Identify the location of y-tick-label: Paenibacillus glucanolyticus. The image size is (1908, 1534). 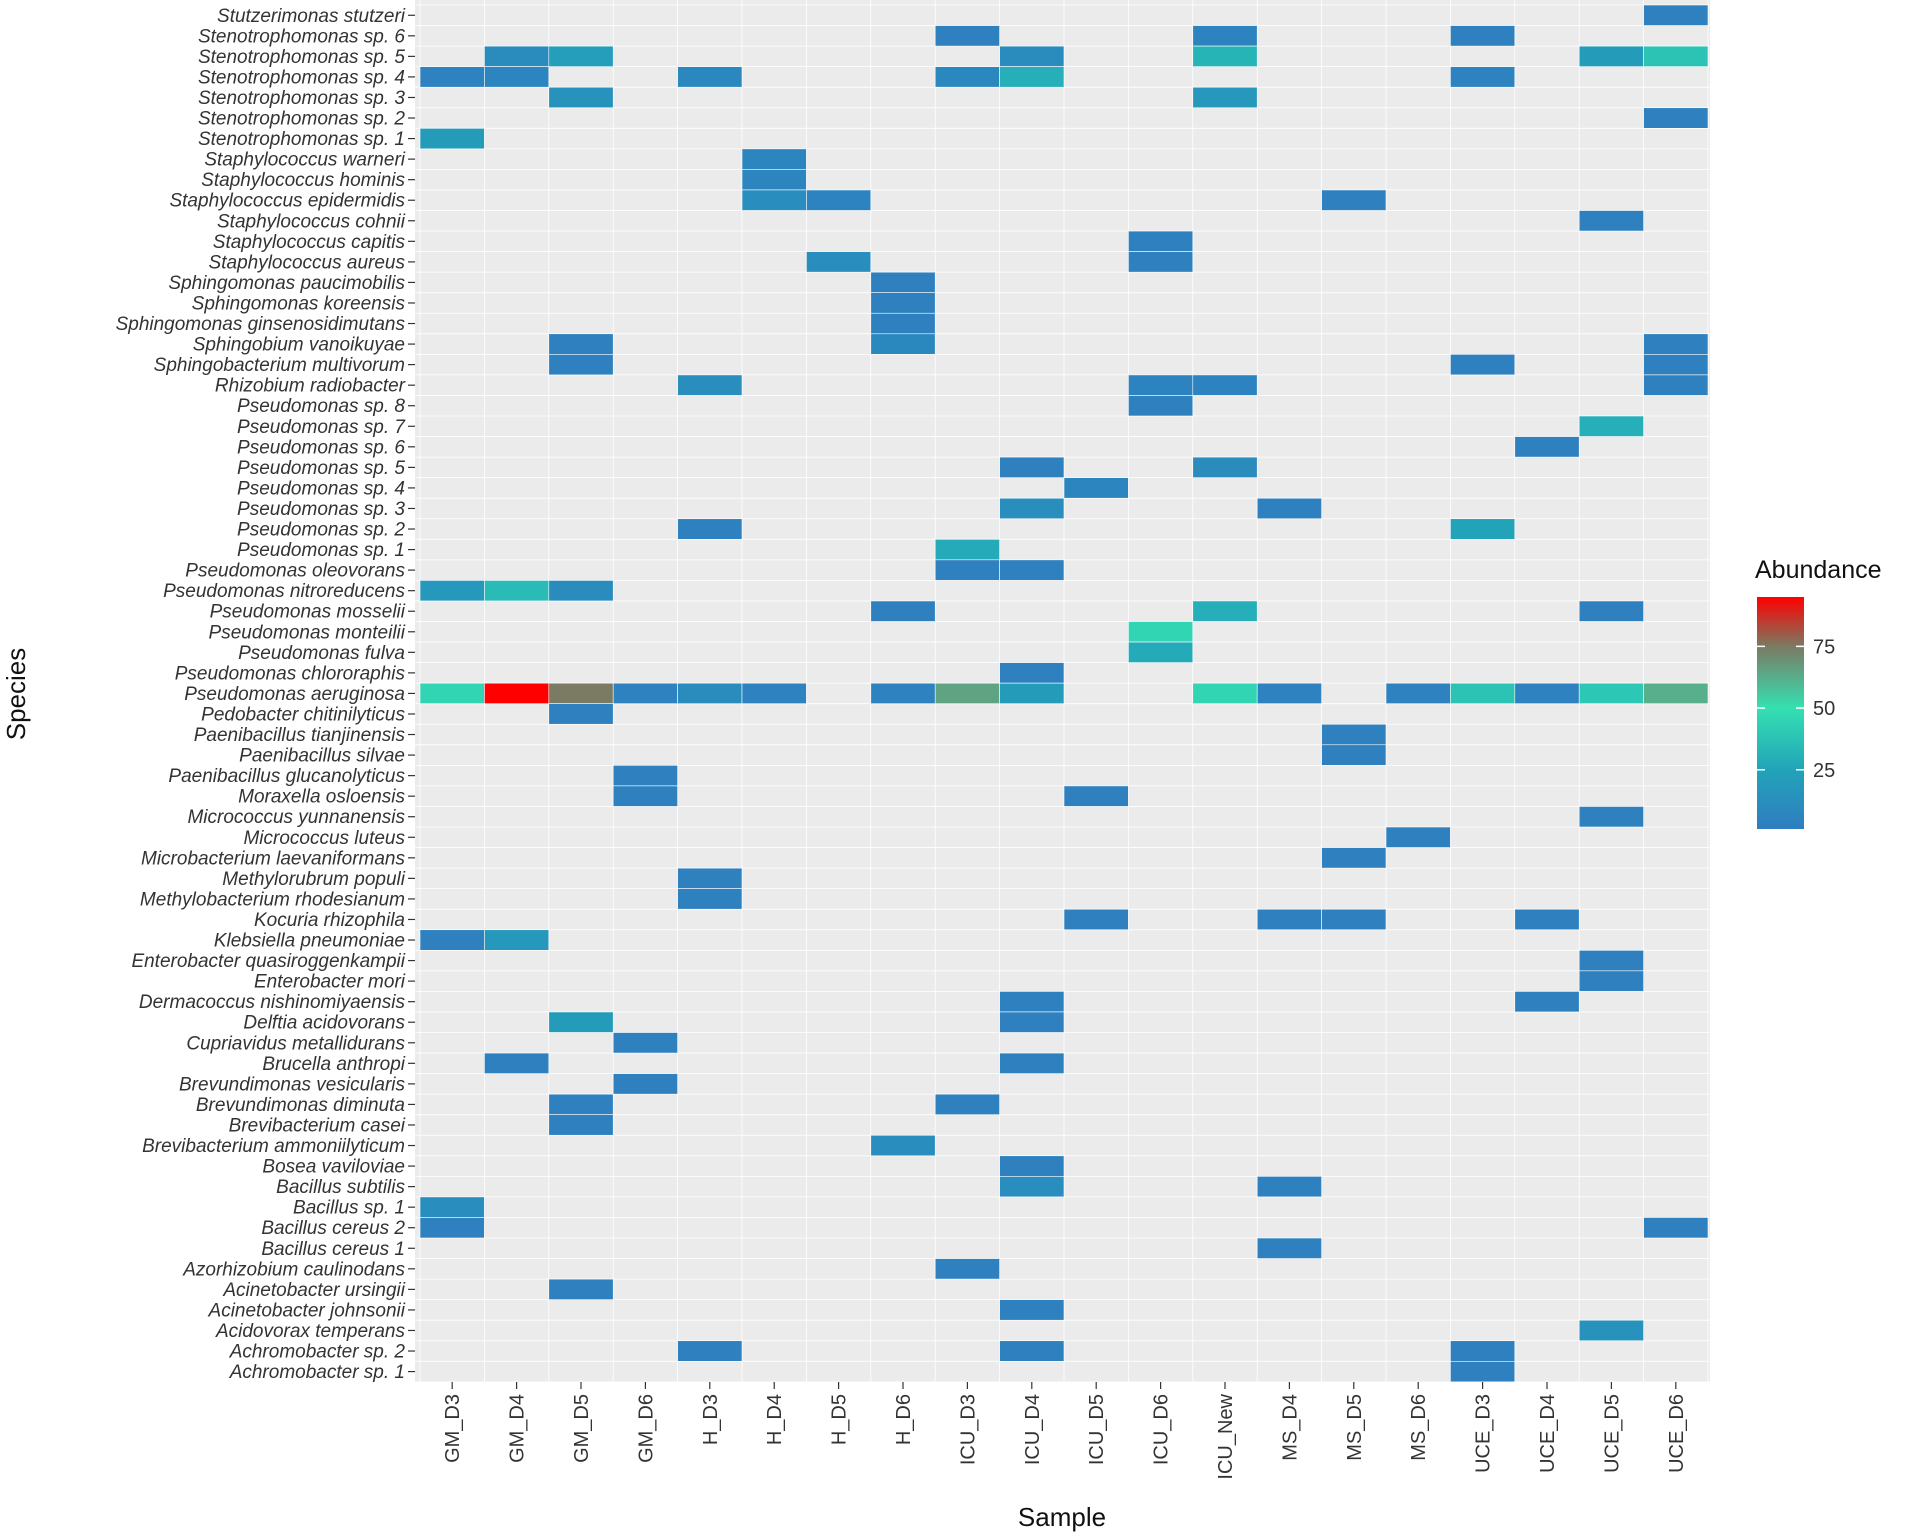
(286, 776).